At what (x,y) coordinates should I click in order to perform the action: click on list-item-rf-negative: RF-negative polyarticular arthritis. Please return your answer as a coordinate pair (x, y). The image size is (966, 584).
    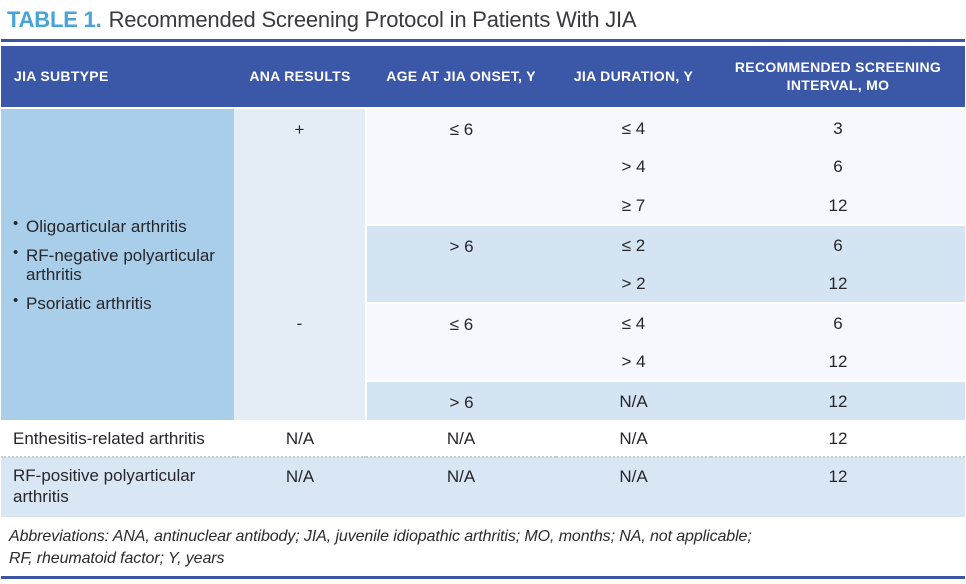
    Looking at the image, I should click on (119, 264).